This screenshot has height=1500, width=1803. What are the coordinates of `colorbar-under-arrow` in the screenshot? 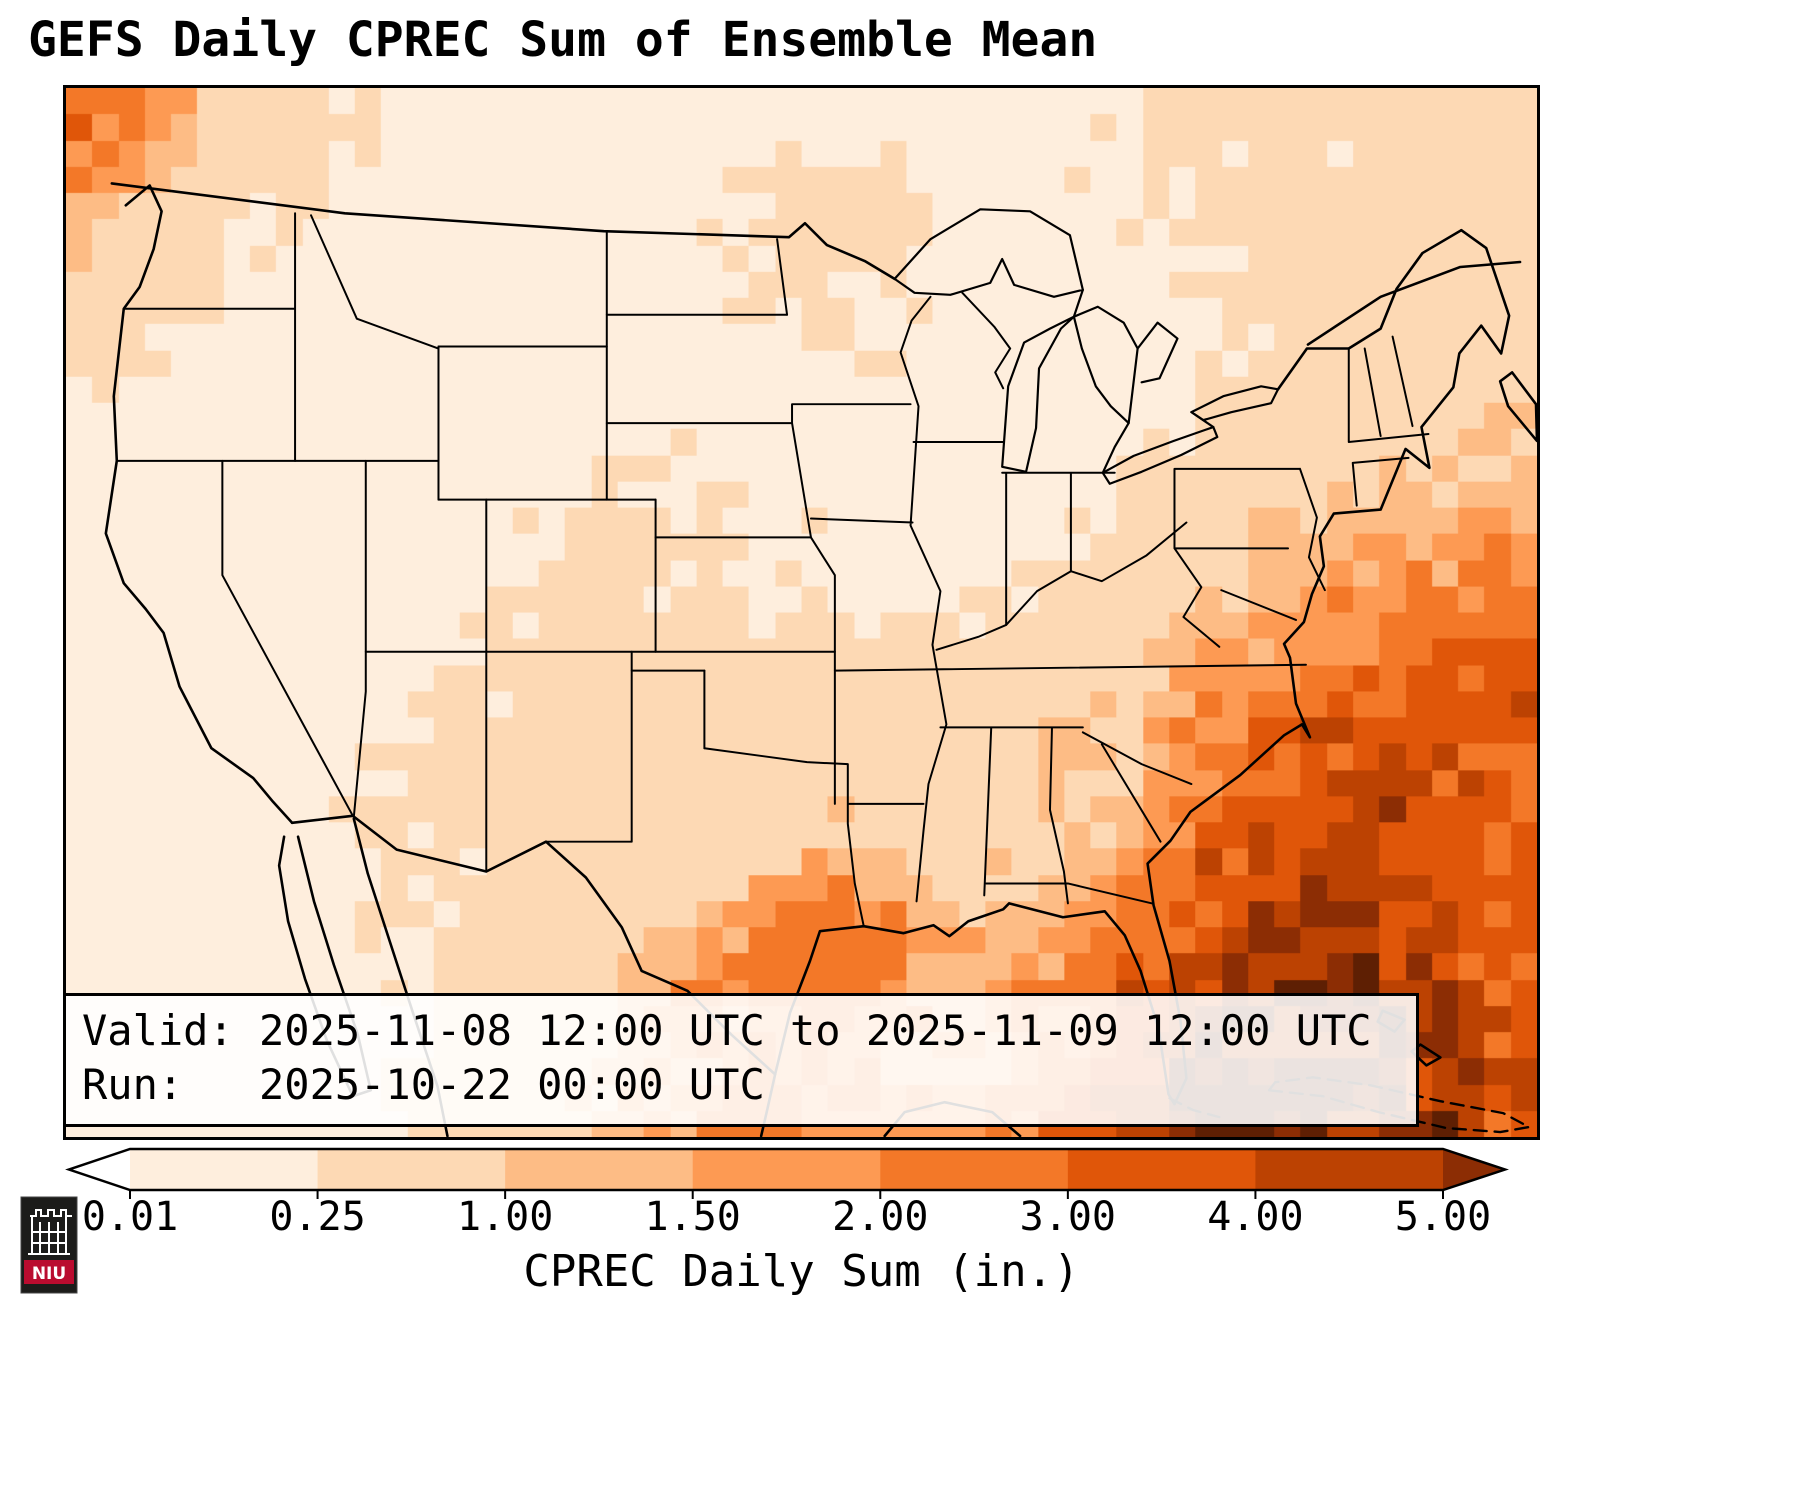 It's located at (99, 1169).